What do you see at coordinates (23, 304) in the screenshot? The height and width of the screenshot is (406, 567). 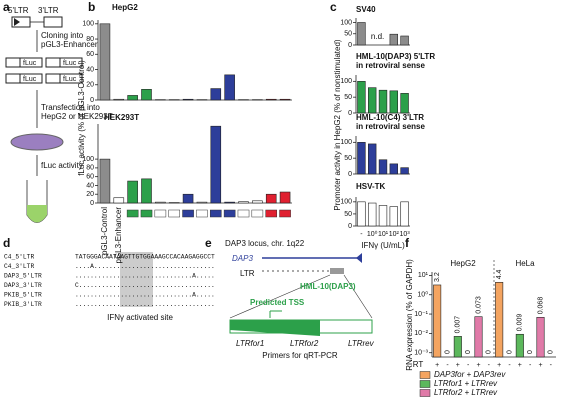 I see `sequence-name: PKIB_3'LTR` at bounding box center [23, 304].